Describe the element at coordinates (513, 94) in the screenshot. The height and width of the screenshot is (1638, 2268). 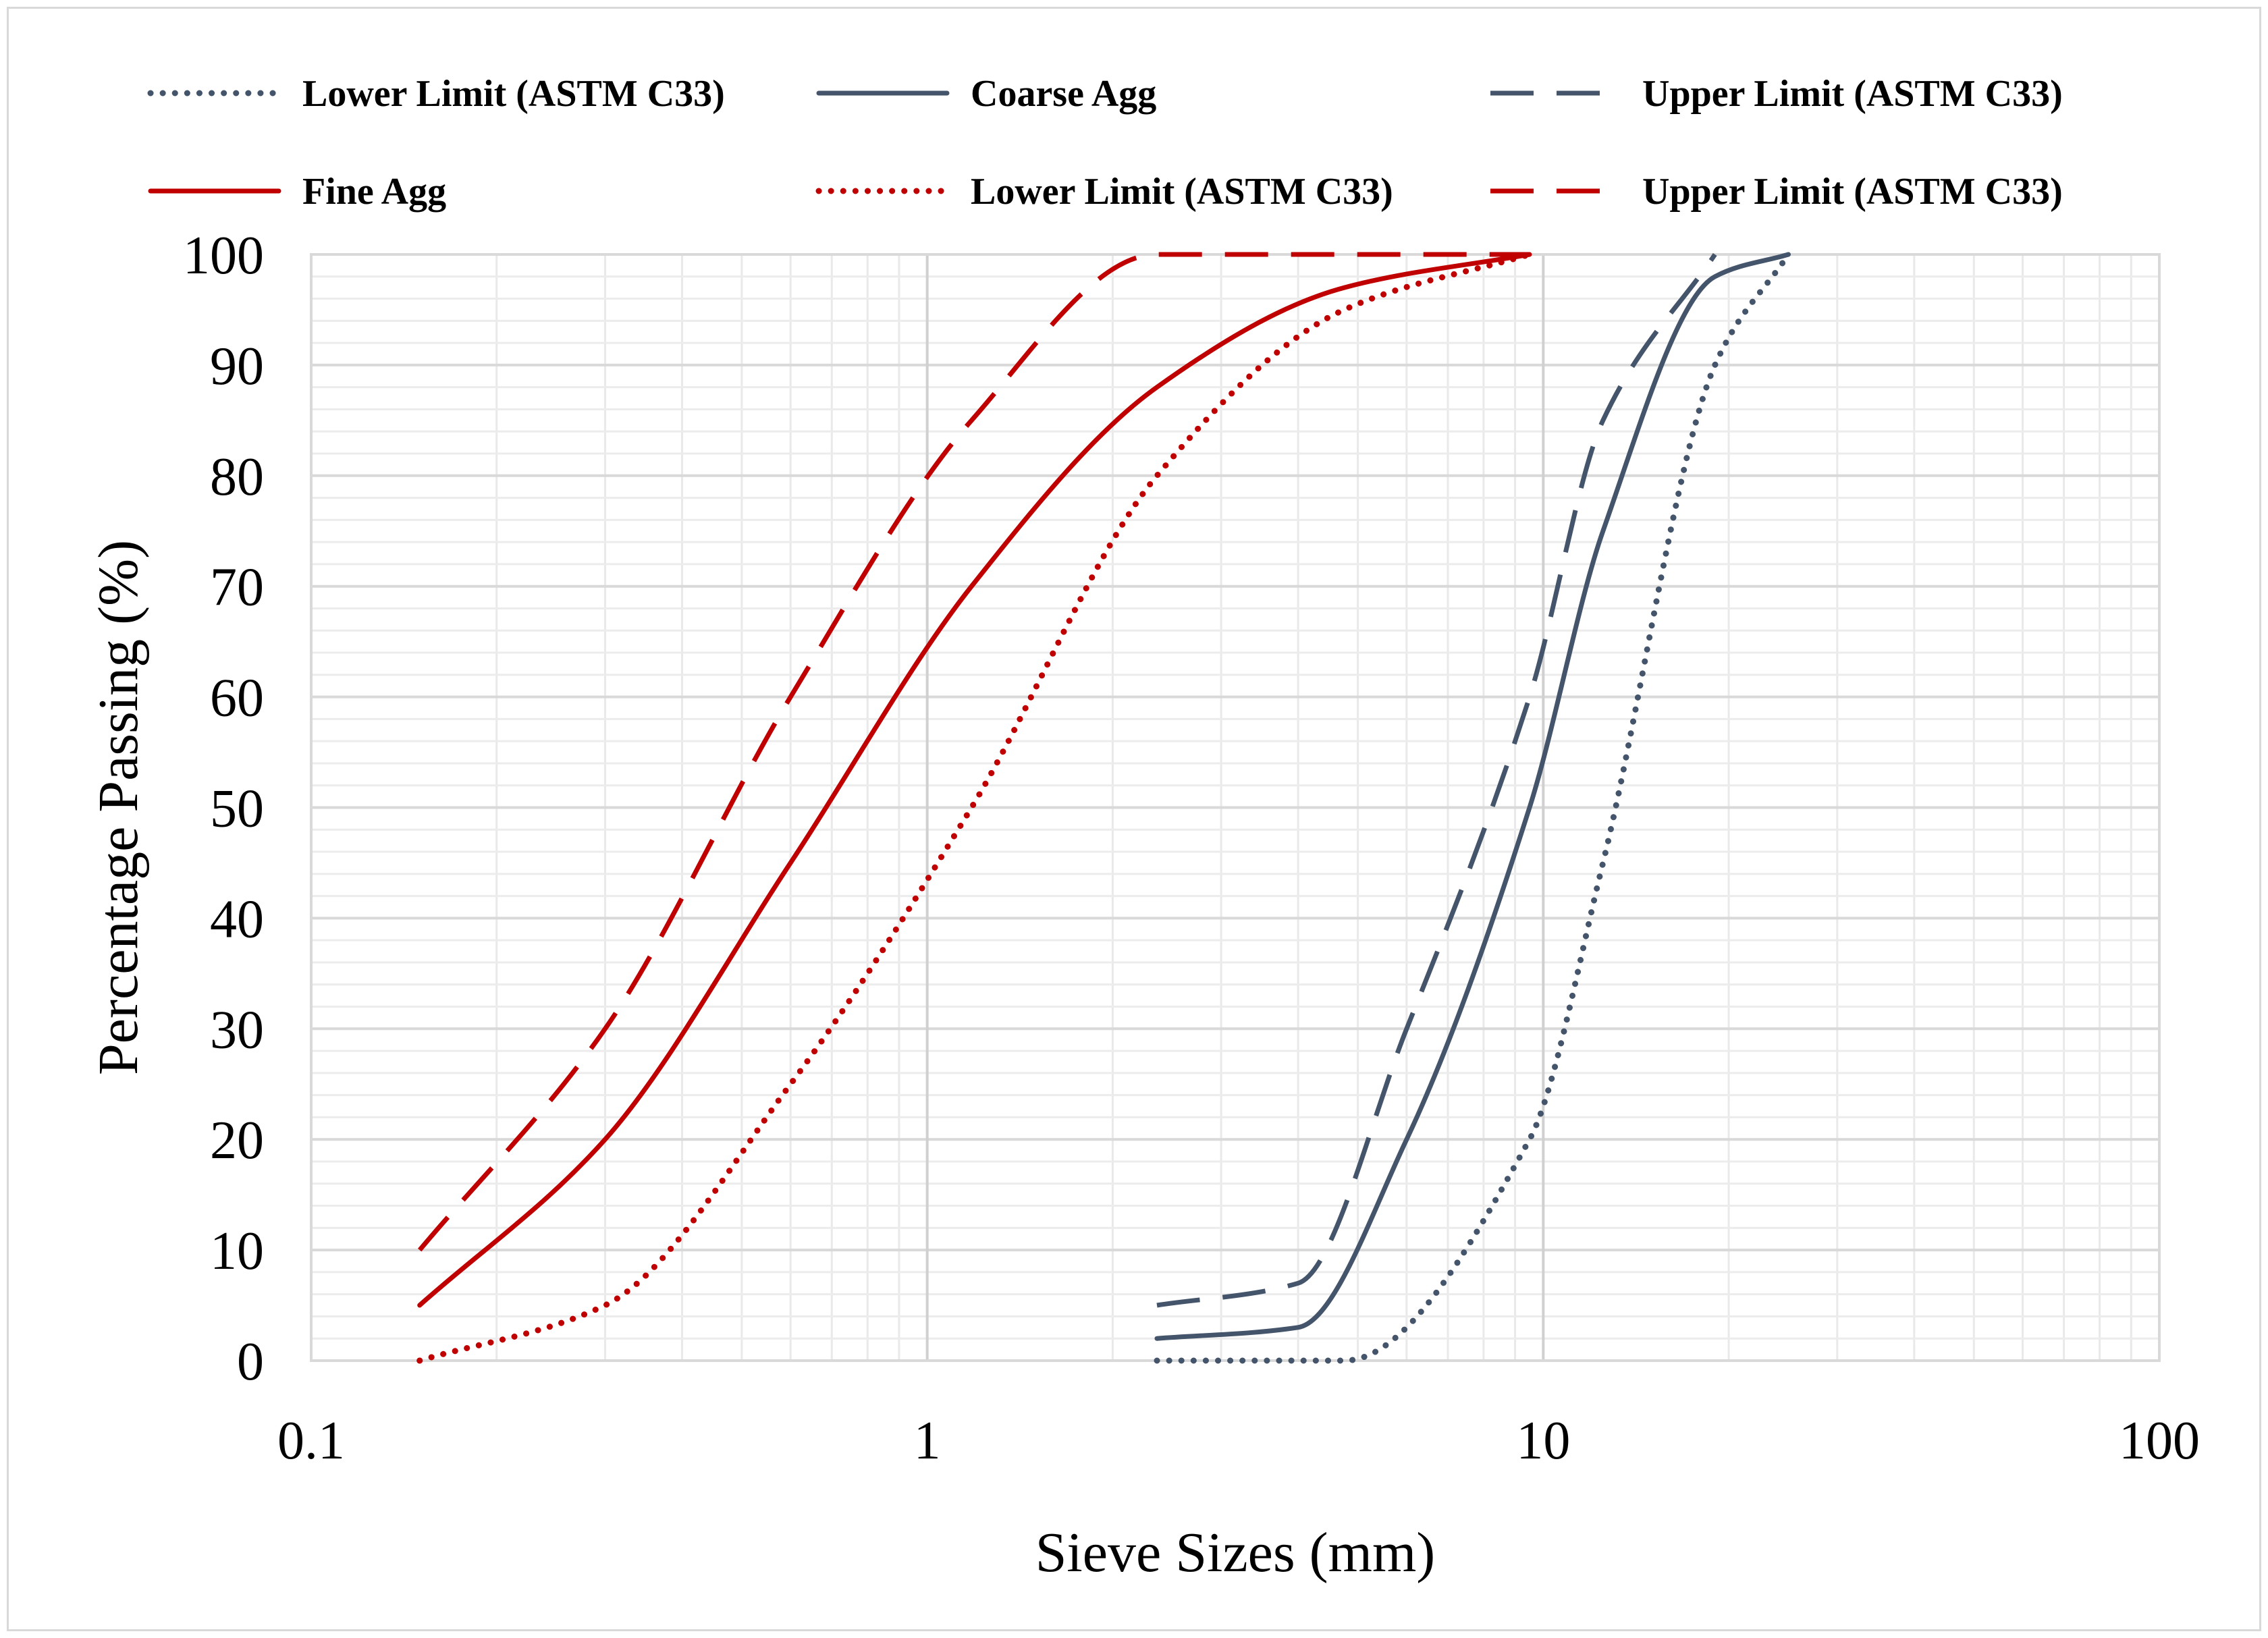
I see `coarse-lower-limit-astm-c33-legend-label: Lower Limit (ASTM C33)` at that location.